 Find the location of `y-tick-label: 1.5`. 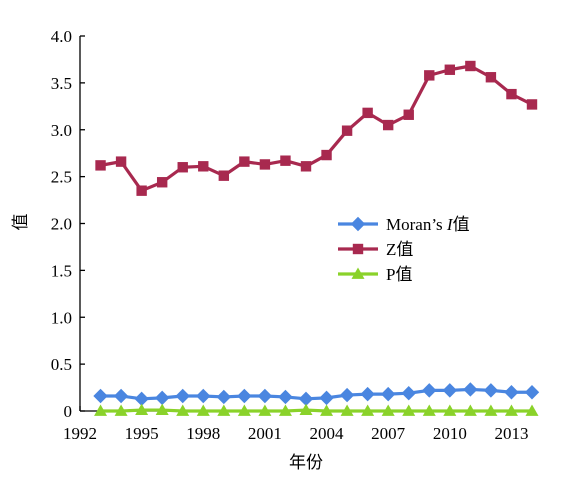

y-tick-label: 1.5 is located at coordinates (61, 270).